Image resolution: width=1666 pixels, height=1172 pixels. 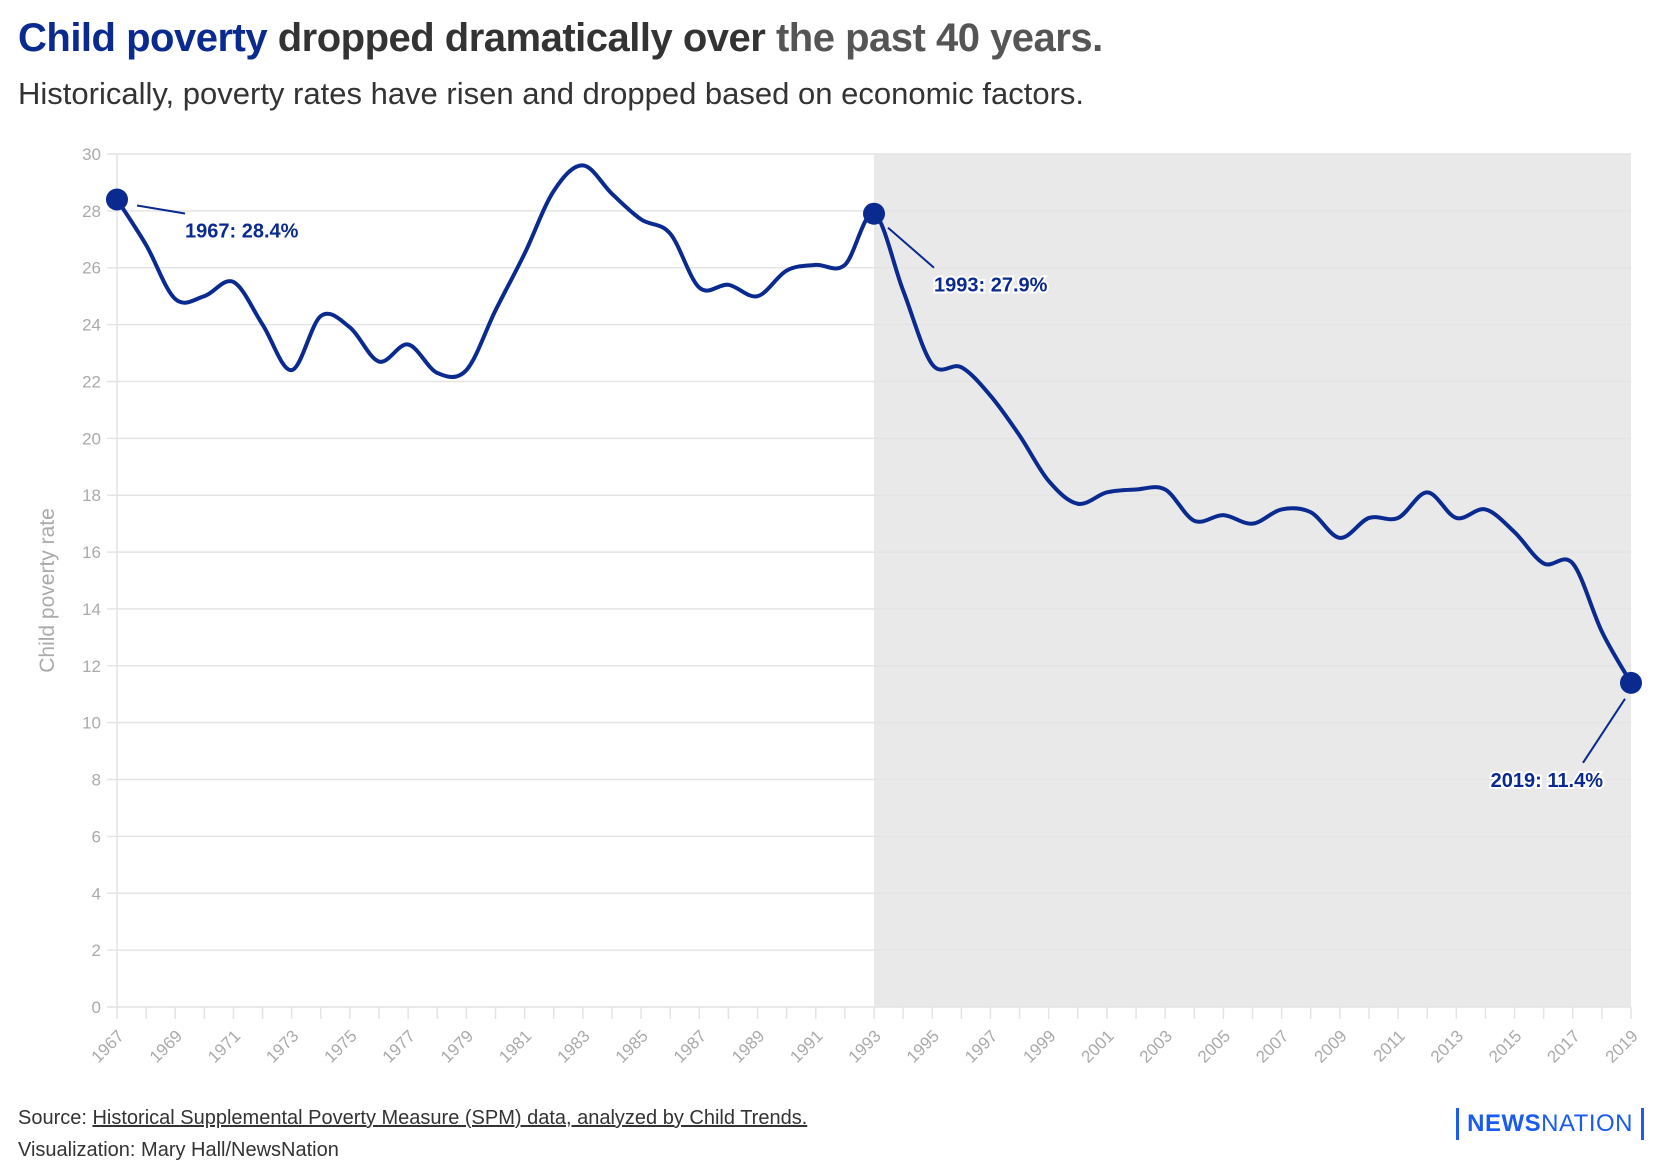 What do you see at coordinates (1547, 781) in the screenshot?
I see `annotation-label: 2019: 11.4%` at bounding box center [1547, 781].